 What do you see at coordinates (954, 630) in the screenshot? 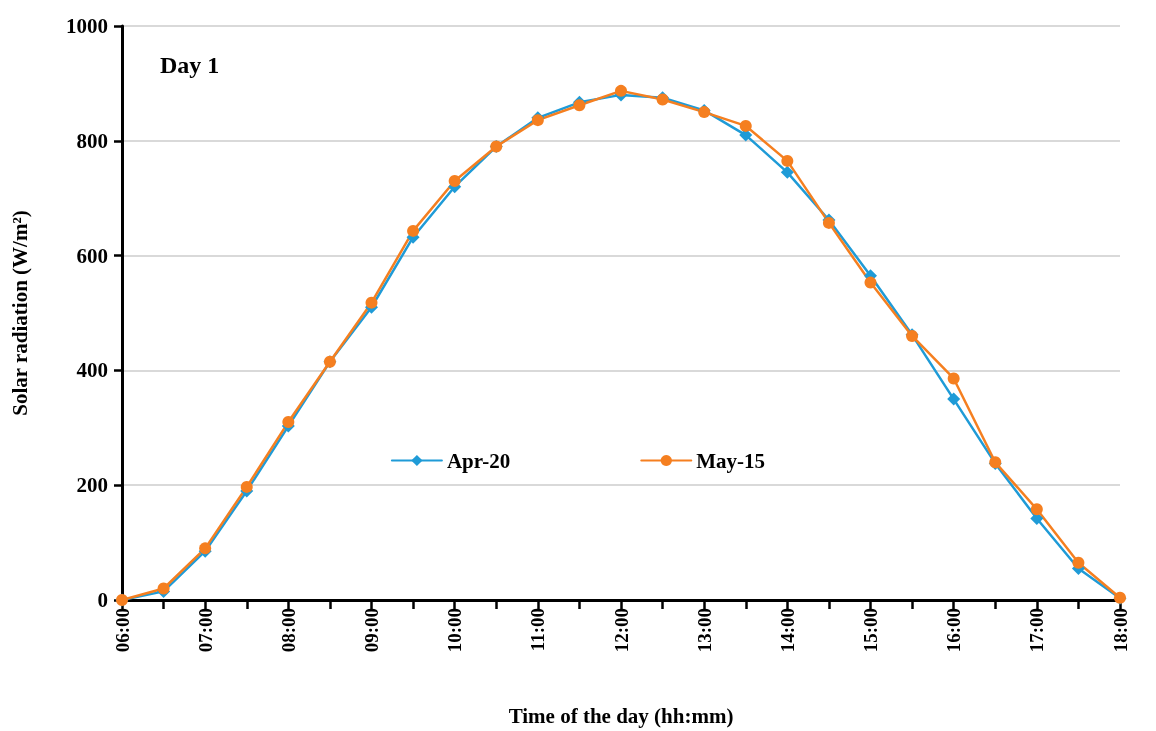
I see `x-tick-label: 16:00` at bounding box center [954, 630].